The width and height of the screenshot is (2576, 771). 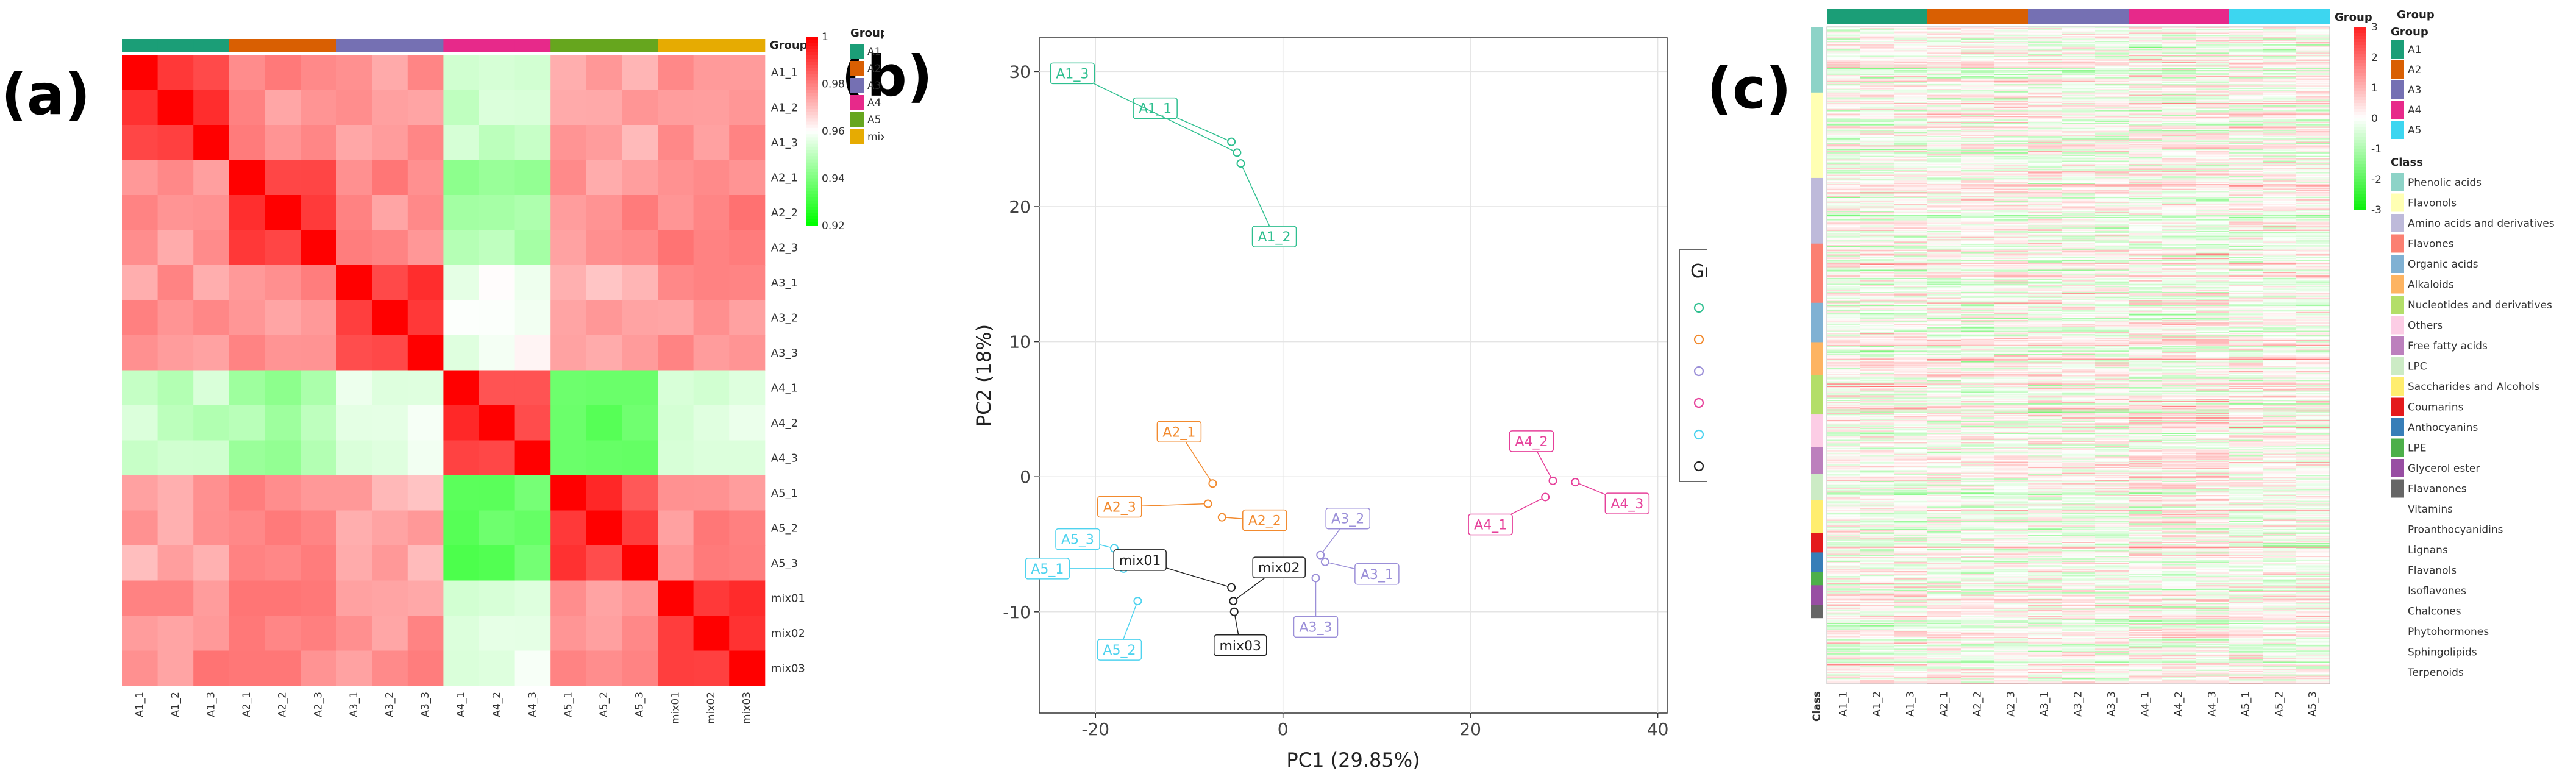 What do you see at coordinates (1377, 575) in the screenshot?
I see `point-label: A3_1` at bounding box center [1377, 575].